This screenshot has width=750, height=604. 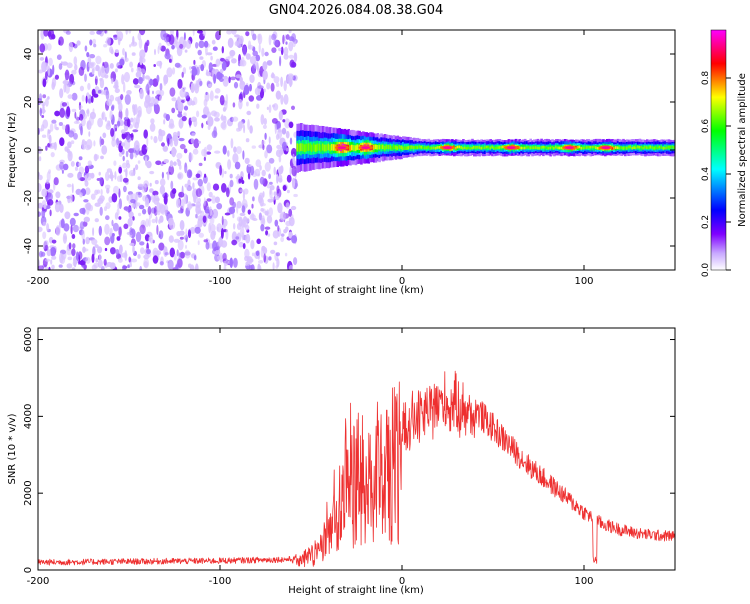 I want to click on spectrogram-x-tick-label: 0, so click(x=402, y=281).